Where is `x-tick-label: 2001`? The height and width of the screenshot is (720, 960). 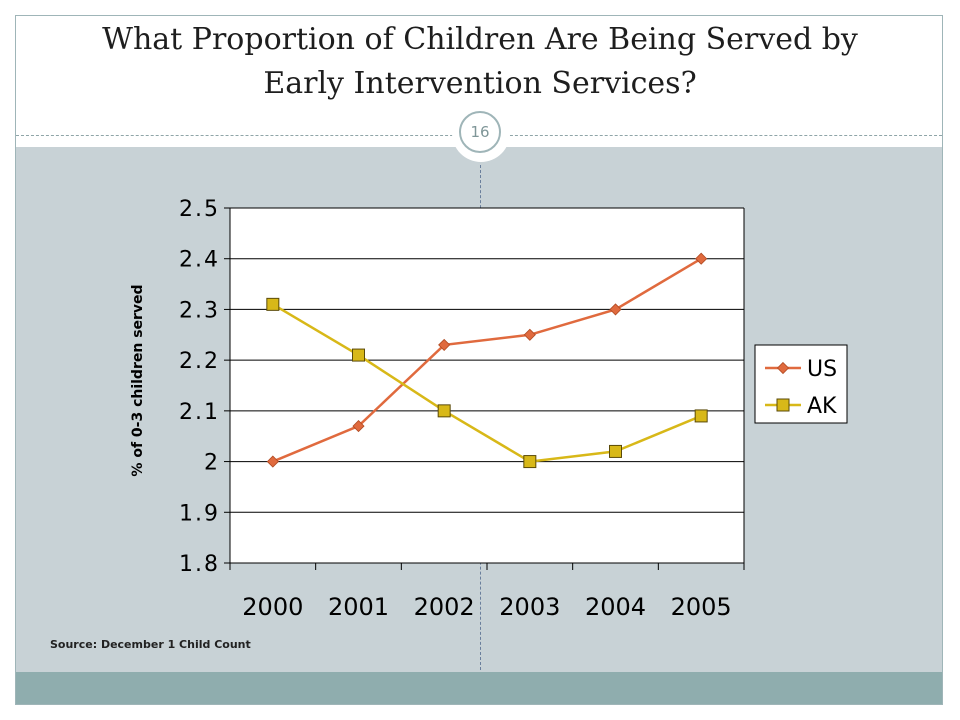 x-tick-label: 2001 is located at coordinates (358, 607).